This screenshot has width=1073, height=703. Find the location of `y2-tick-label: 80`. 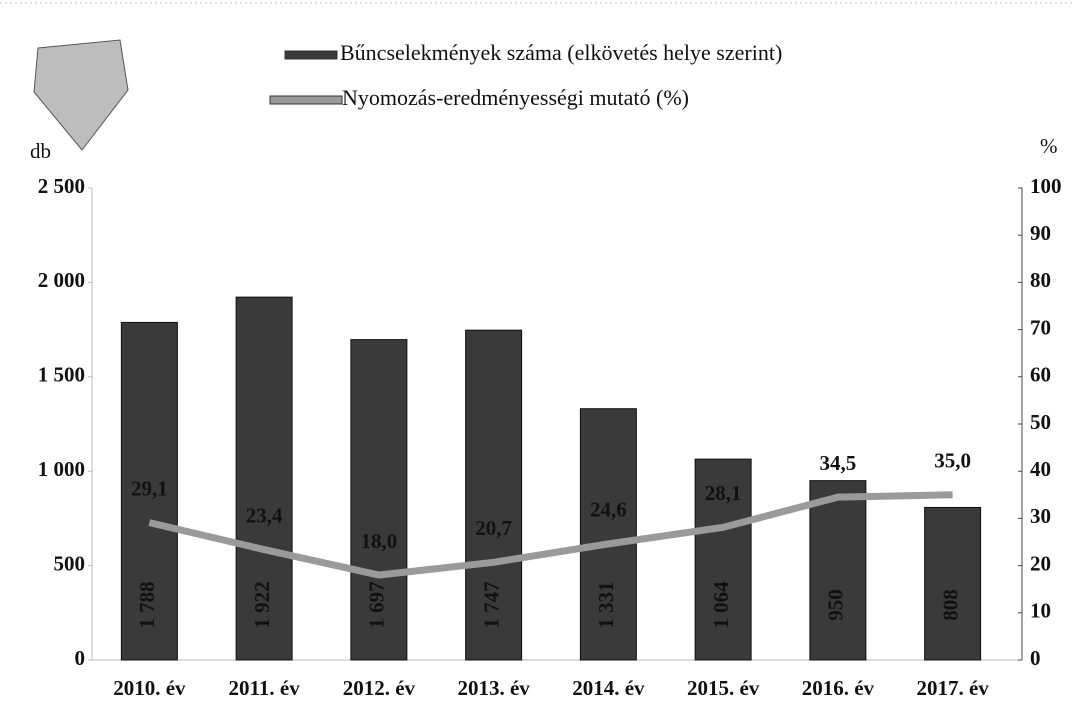

y2-tick-label: 80 is located at coordinates (1040, 280).